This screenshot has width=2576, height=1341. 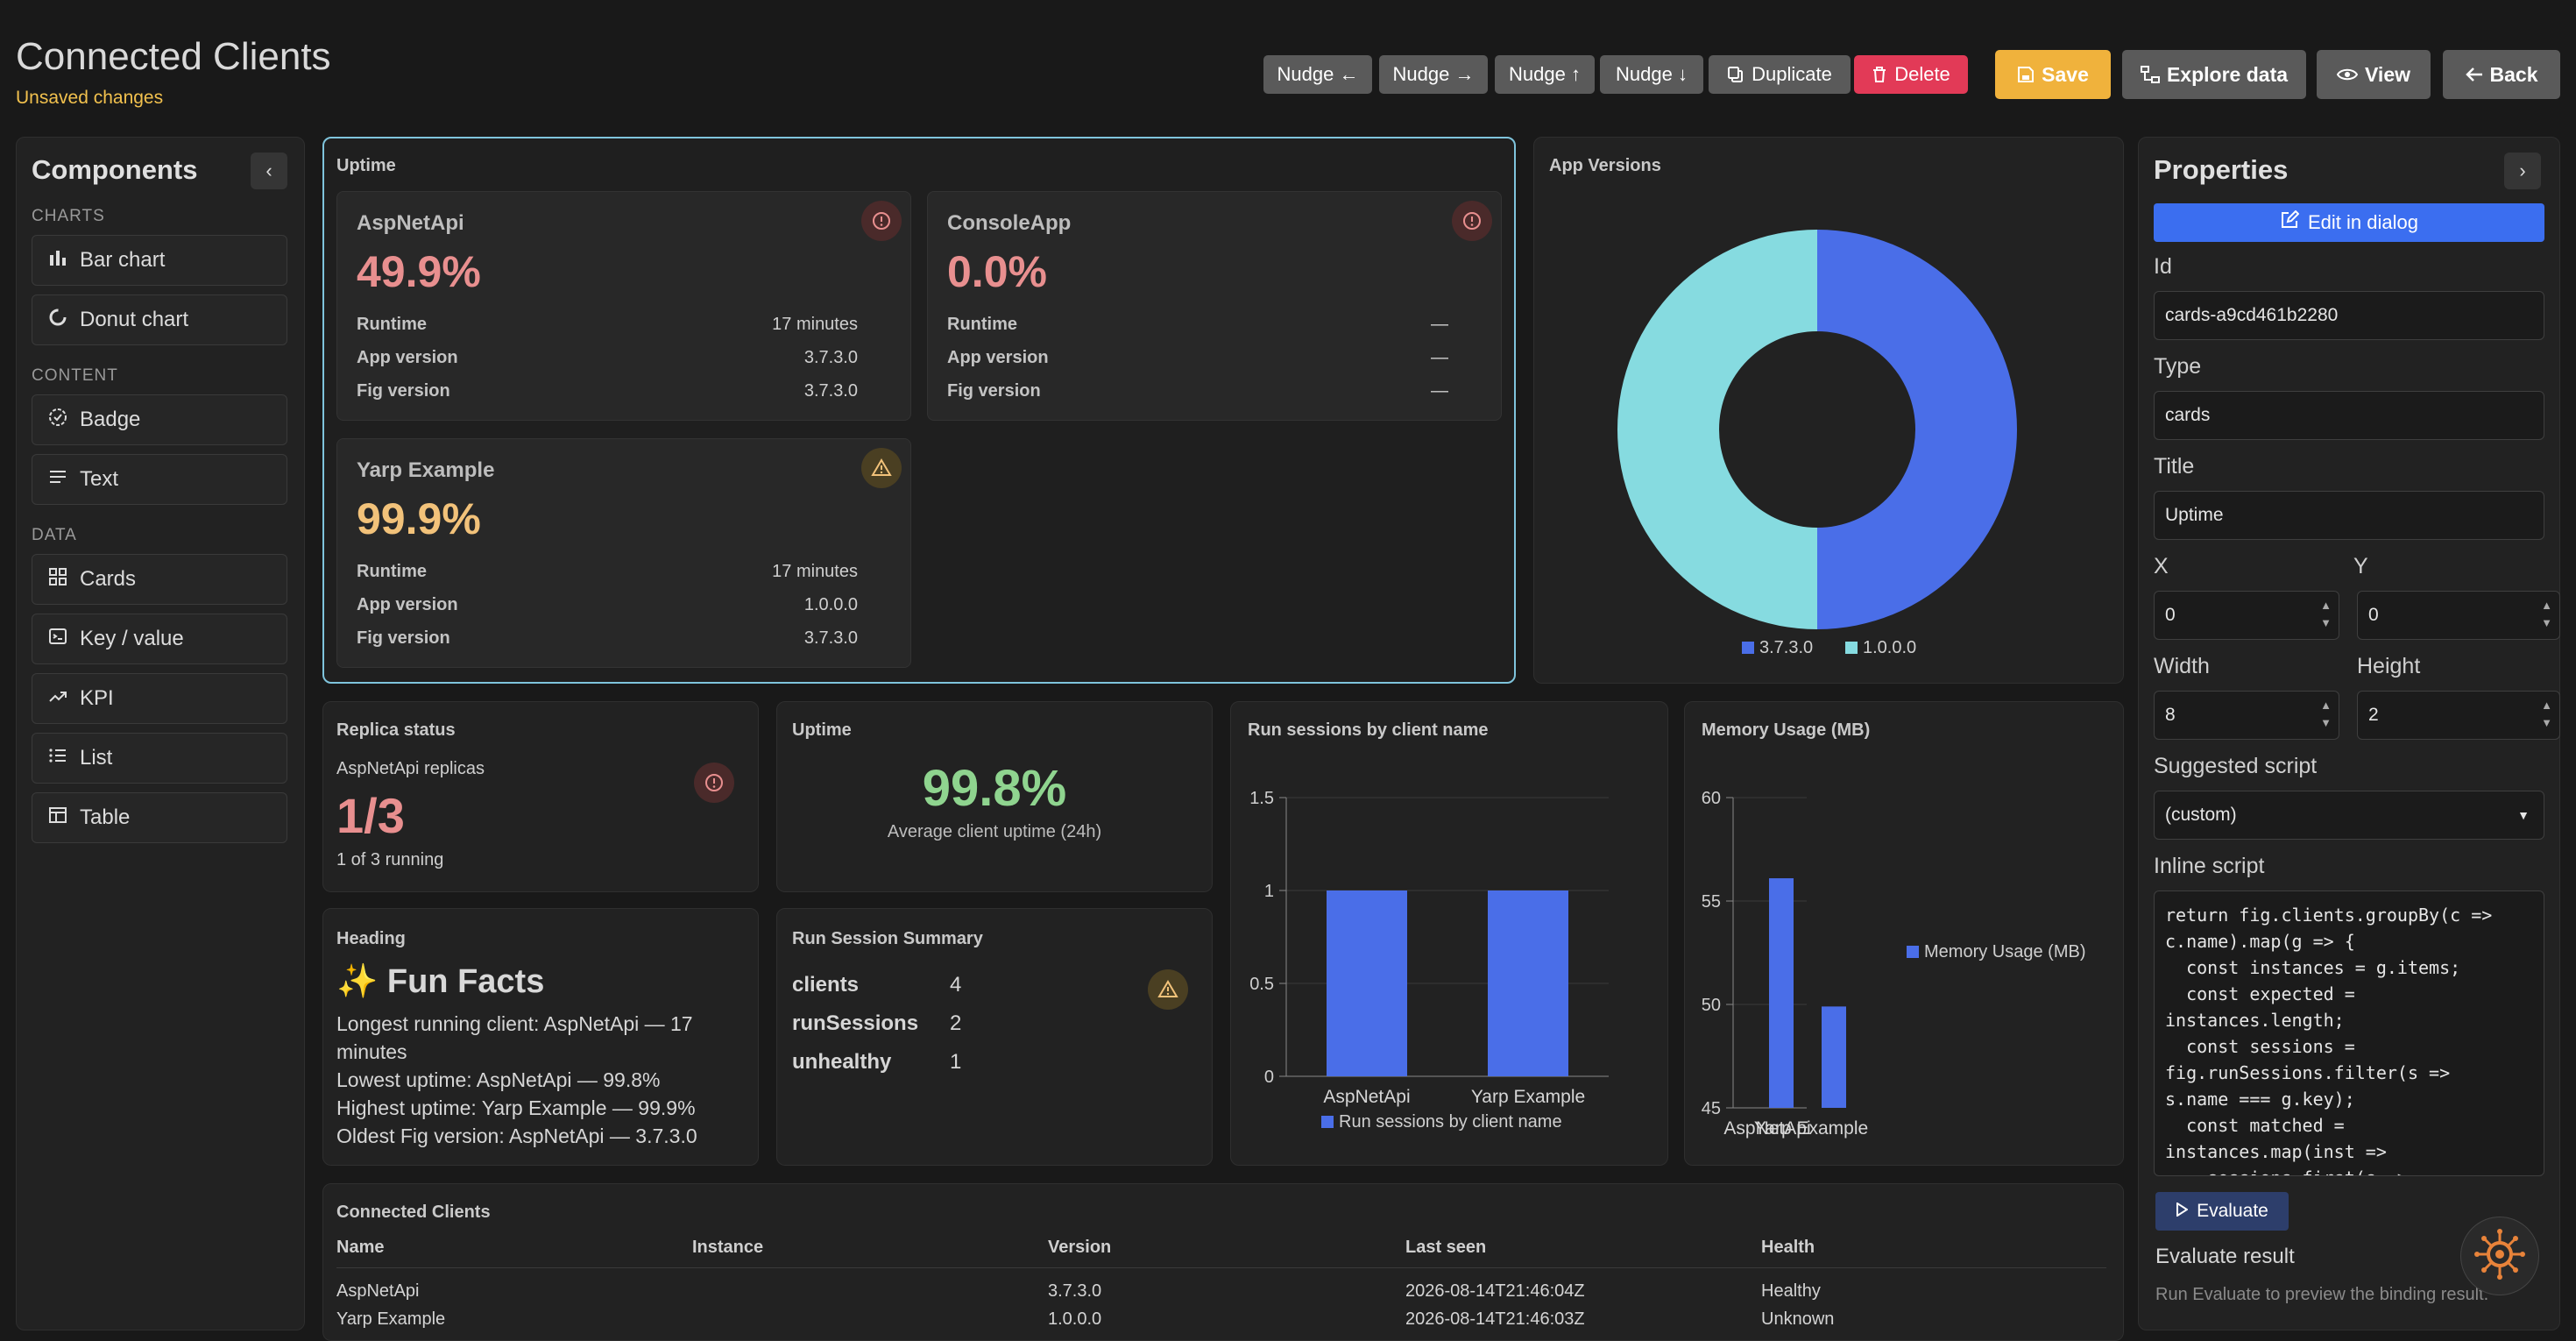 What do you see at coordinates (159, 639) in the screenshot?
I see `sidebar-item-key-value: Key / value` at bounding box center [159, 639].